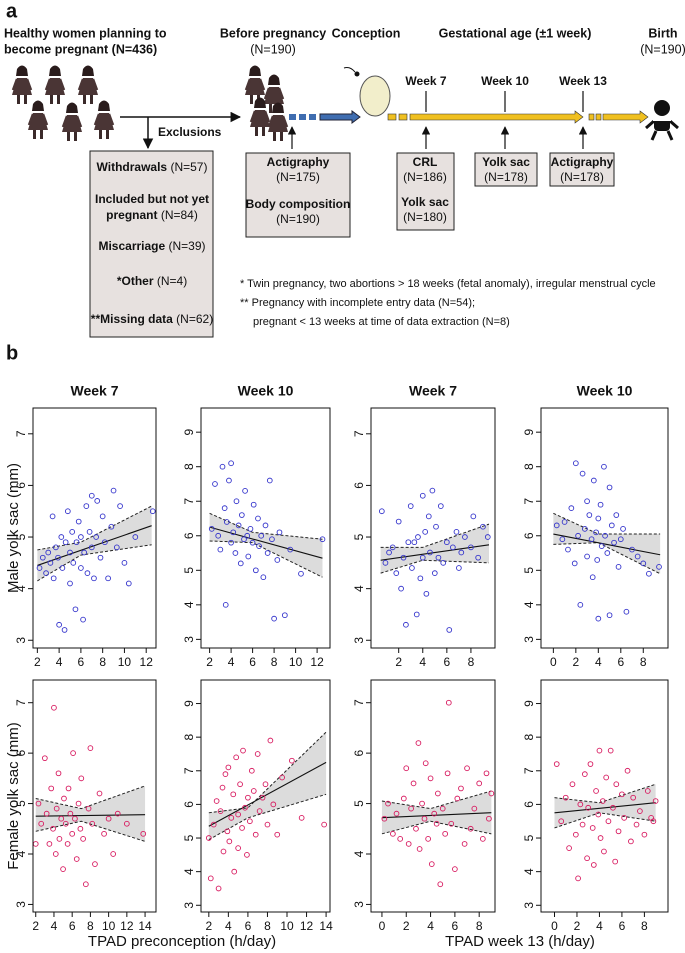 The width and height of the screenshot is (685, 953). Describe the element at coordinates (529, 432) in the screenshot. I see `y-tick-label: 9` at that location.